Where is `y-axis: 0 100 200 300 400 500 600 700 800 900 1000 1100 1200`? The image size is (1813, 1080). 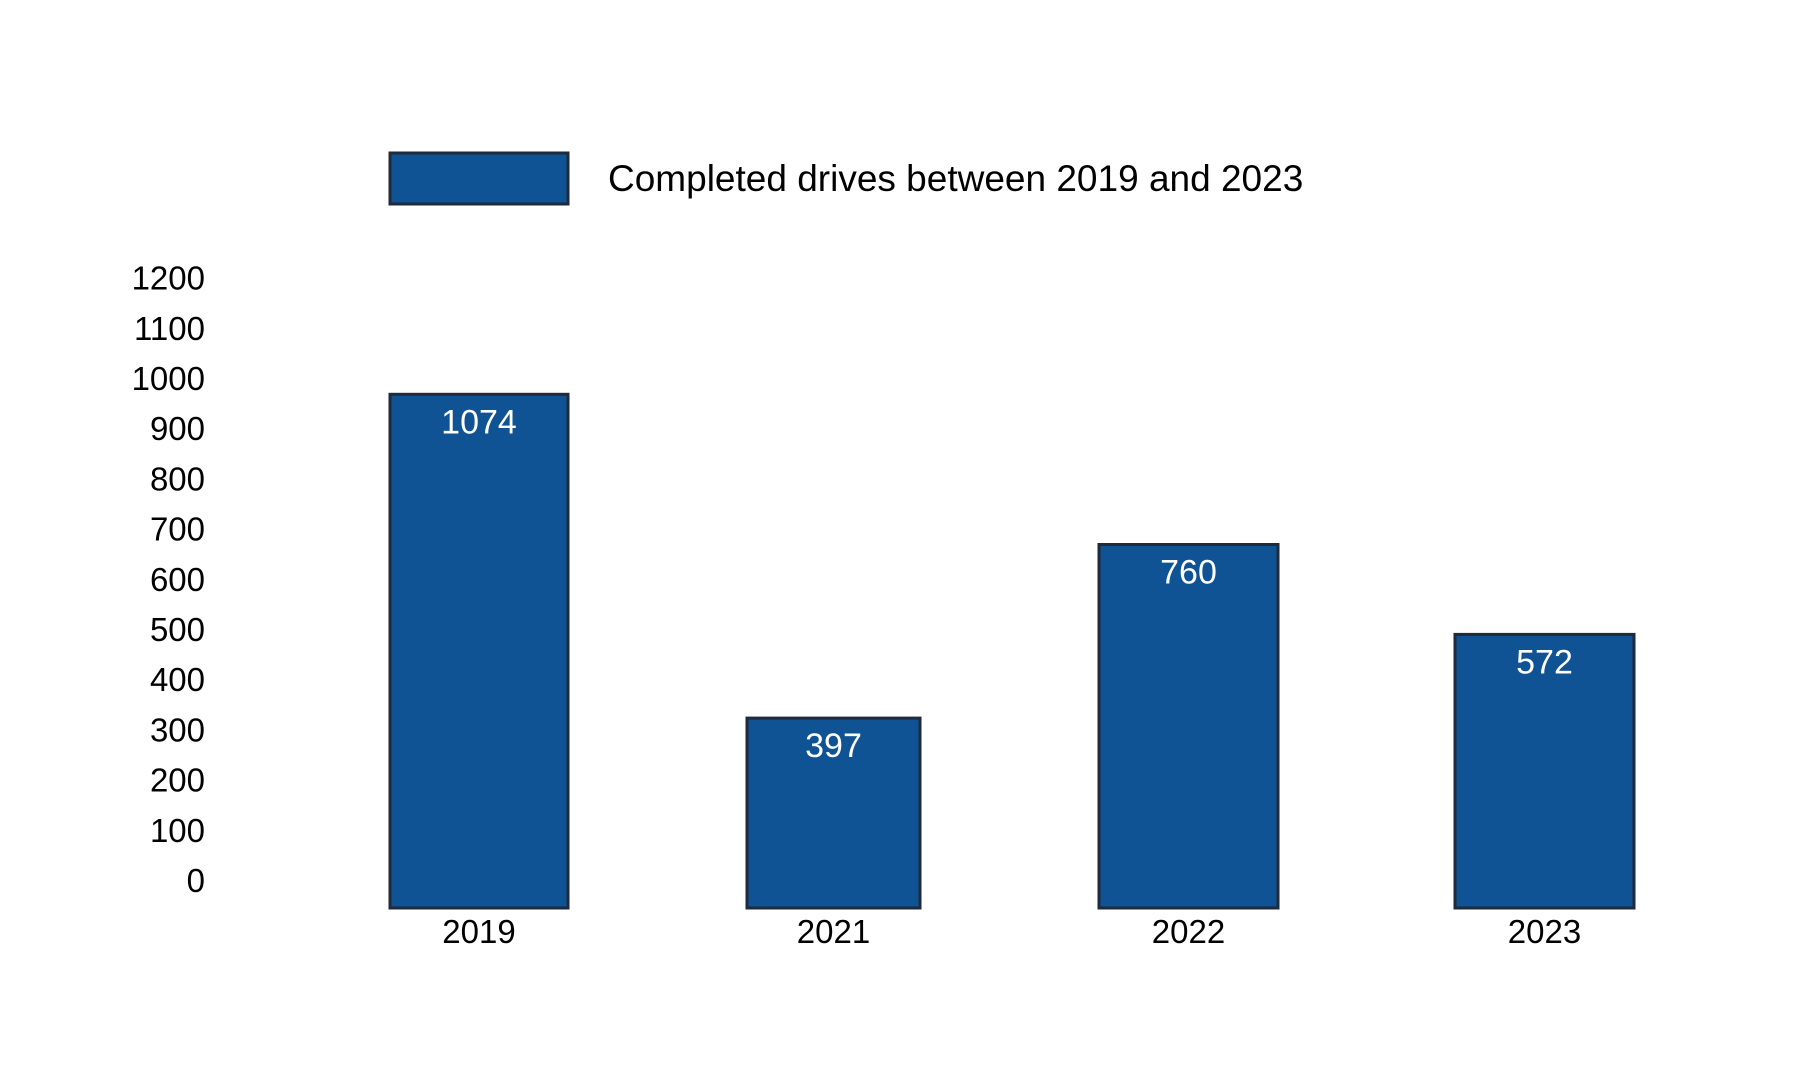
y-axis: 0 100 200 300 400 500 600 700 800 900 1000 1100 1200 is located at coordinates (168, 579).